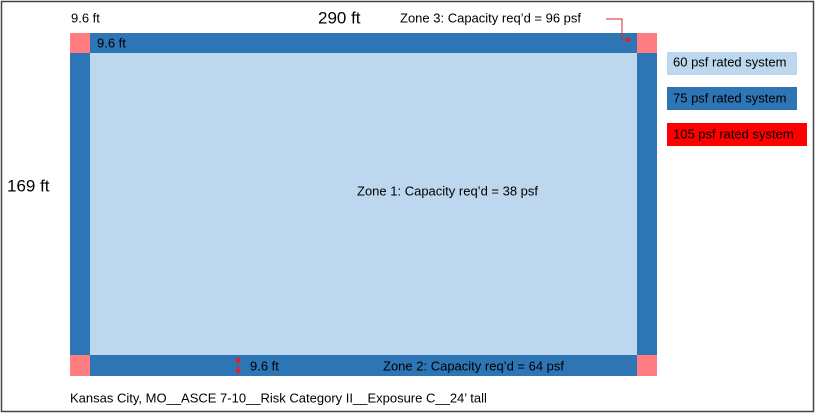  Describe the element at coordinates (619, 30) in the screenshot. I see `pointer-arrow` at that location.